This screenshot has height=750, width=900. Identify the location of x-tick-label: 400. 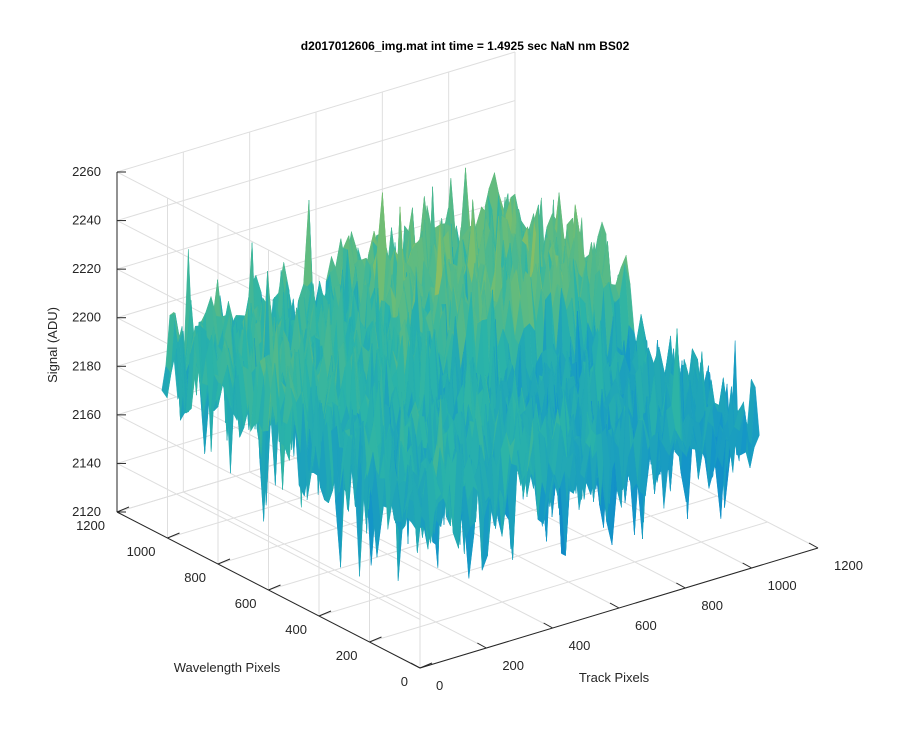
(580, 645).